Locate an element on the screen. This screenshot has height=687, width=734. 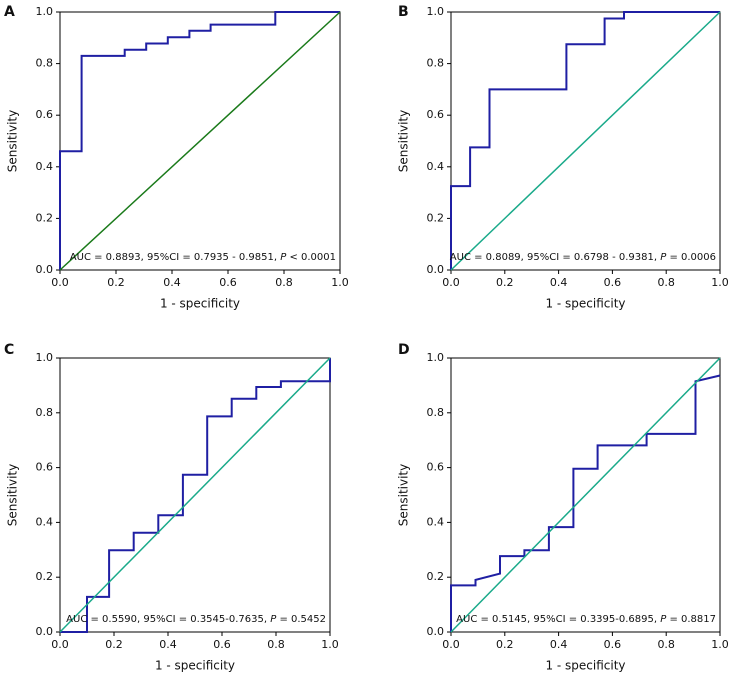
annotation-part: AUC = 0.8893, 95%CI = 0.7935 - 0.9851, is located at coordinates (175, 257).